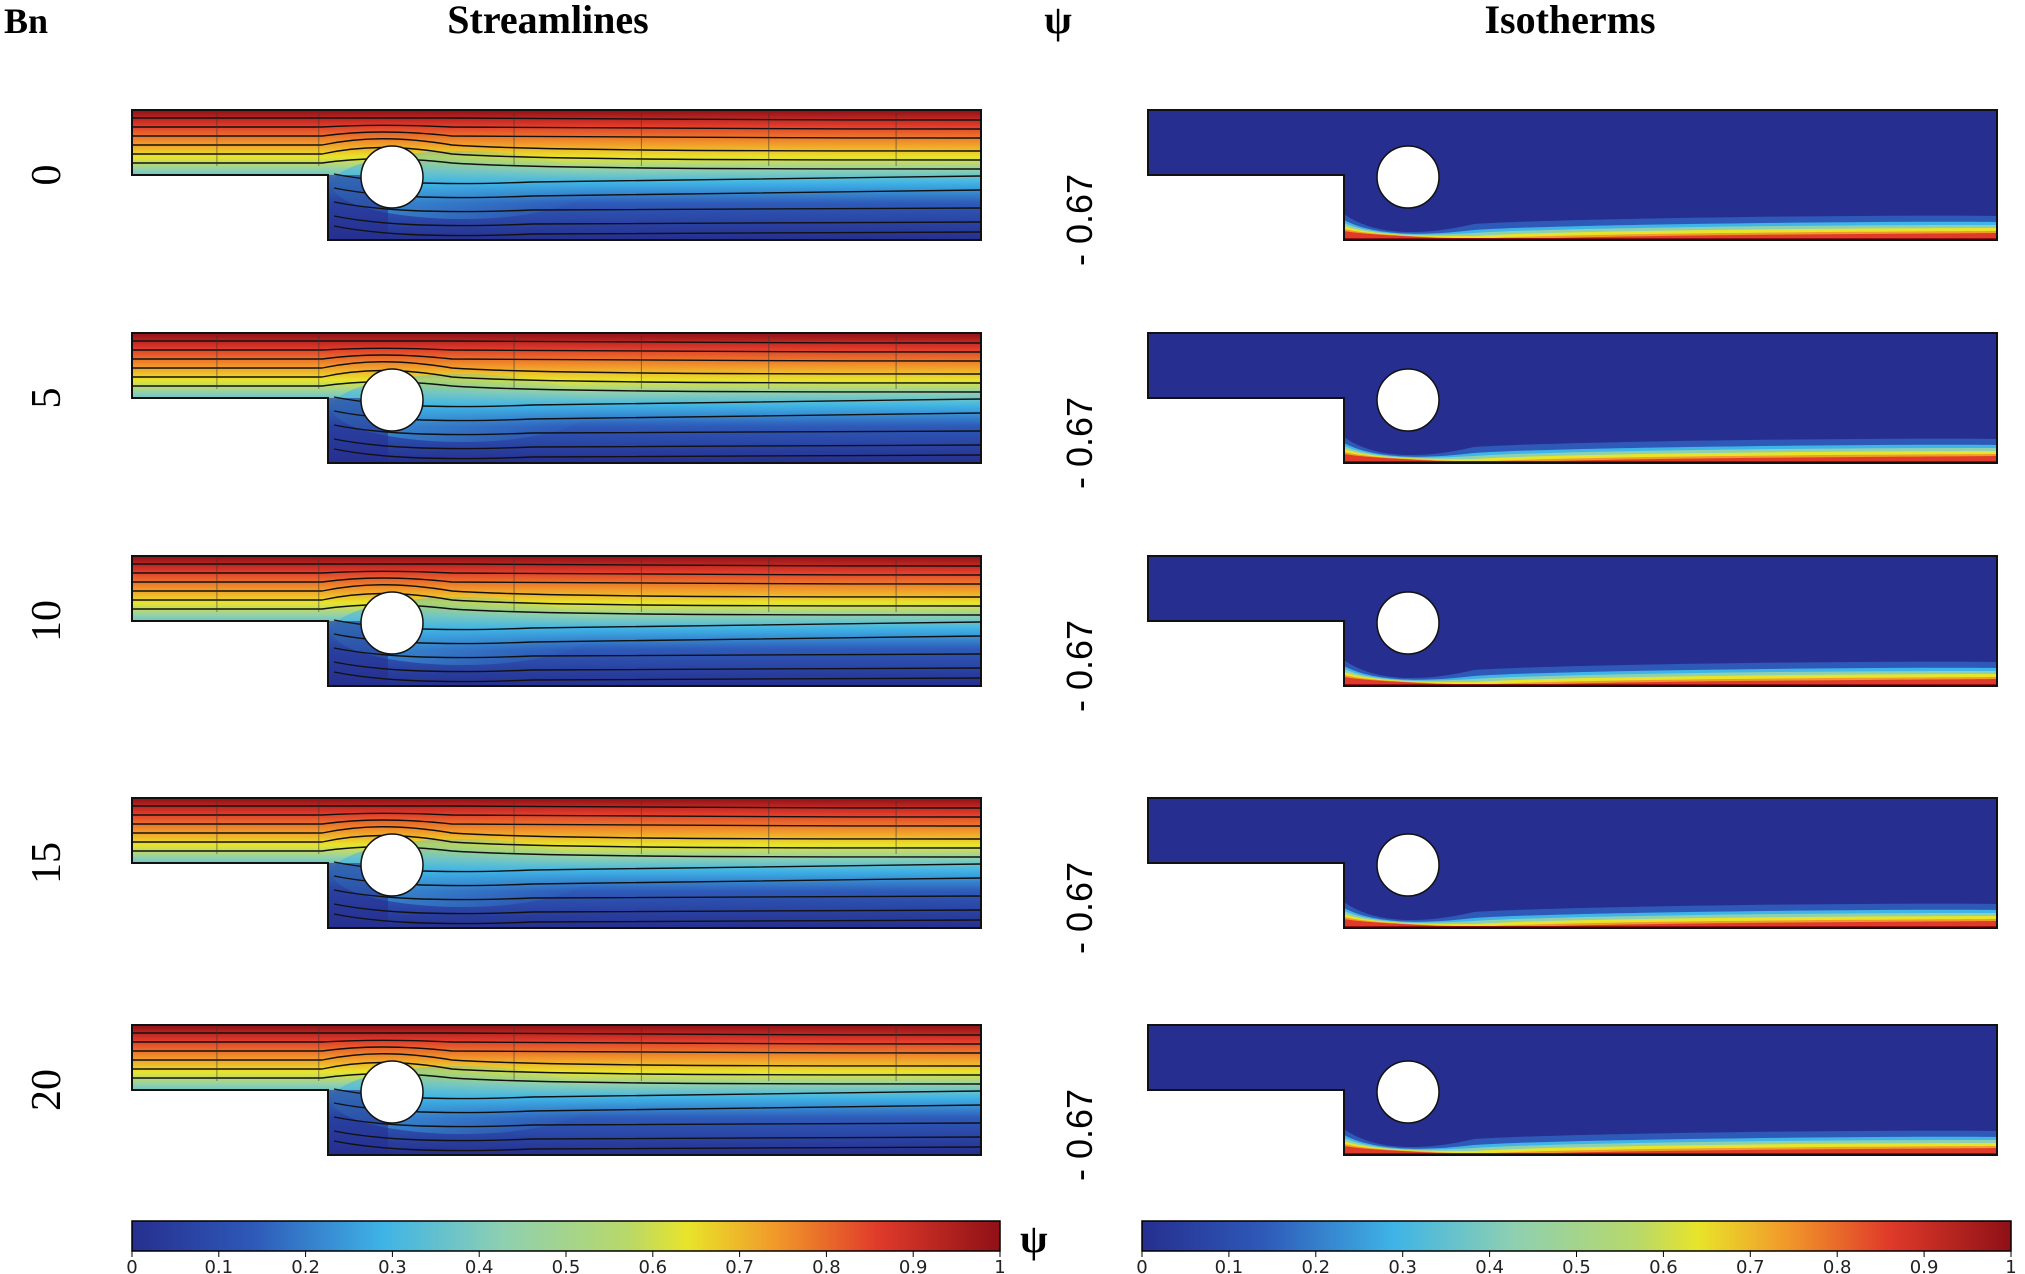 The height and width of the screenshot is (1274, 2025). What do you see at coordinates (47, 863) in the screenshot?
I see `bn-label: 15` at bounding box center [47, 863].